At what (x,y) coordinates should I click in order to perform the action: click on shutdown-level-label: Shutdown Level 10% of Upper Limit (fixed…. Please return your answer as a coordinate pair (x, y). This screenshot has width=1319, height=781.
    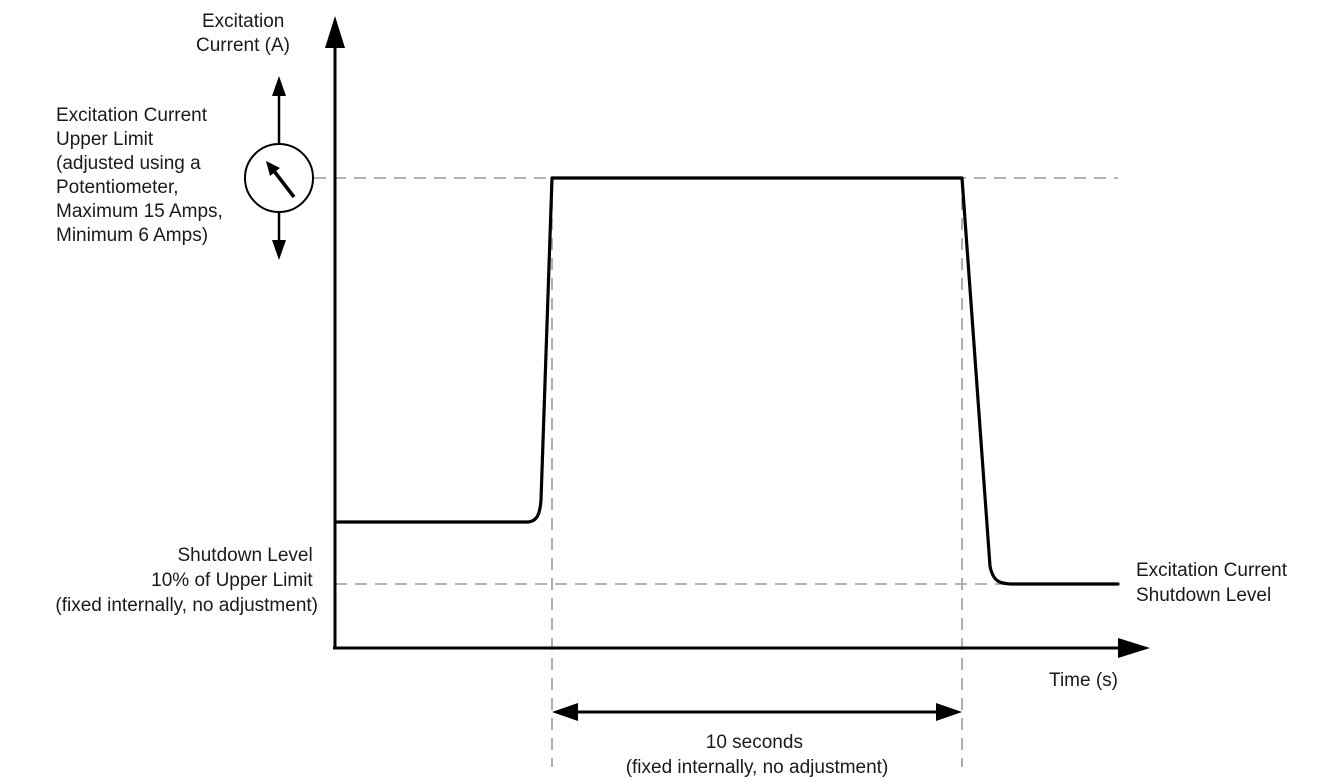
    Looking at the image, I should click on (186, 580).